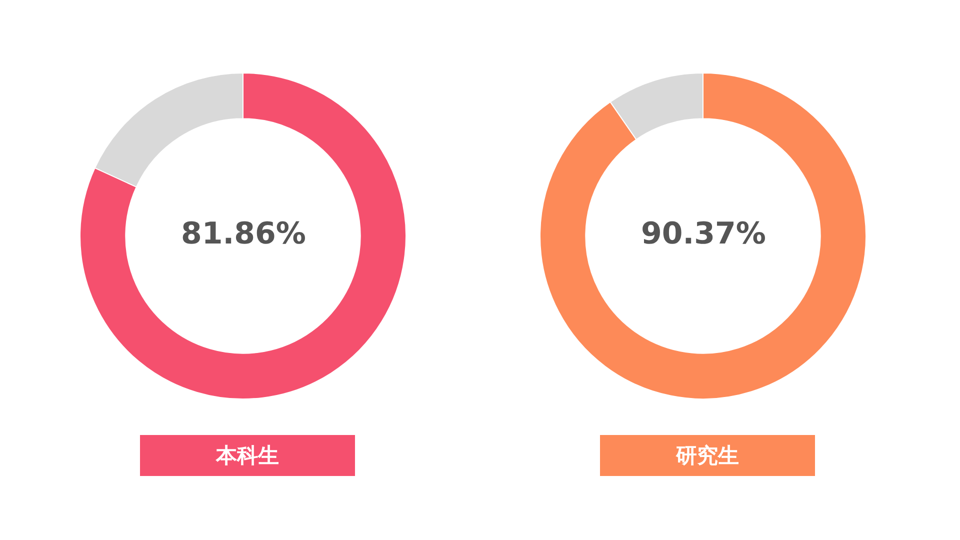 The width and height of the screenshot is (960, 540). Describe the element at coordinates (707, 456) in the screenshot. I see `text: 研究生` at that location.